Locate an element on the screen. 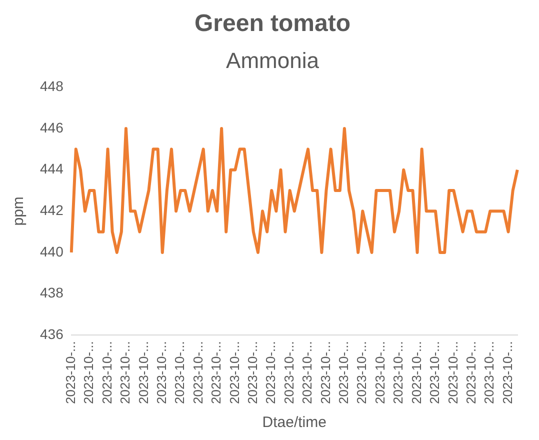 Image resolution: width=539 pixels, height=440 pixels. y-tick-label: 442 is located at coordinates (52, 210).